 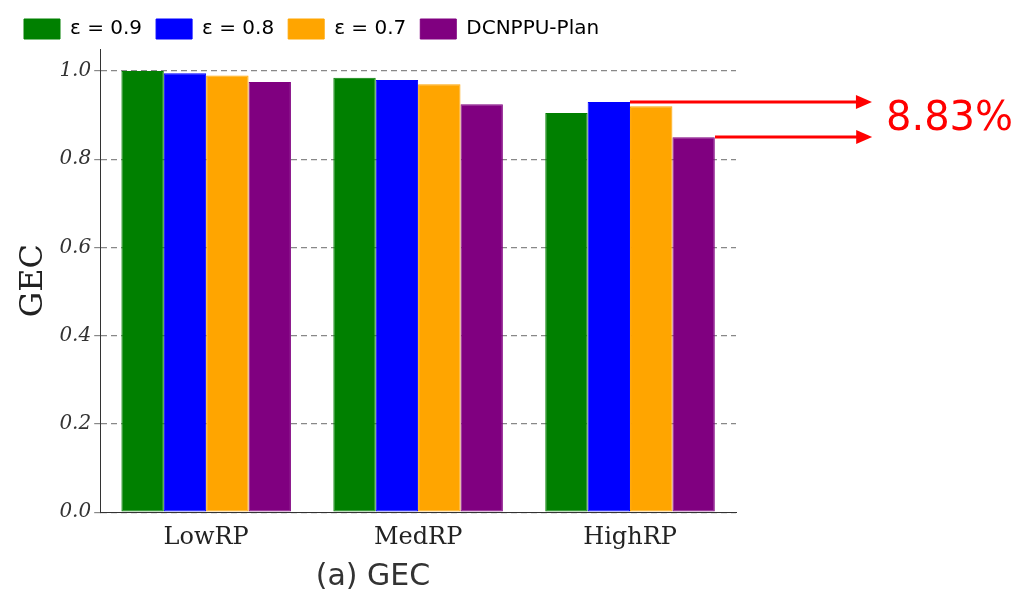 What do you see at coordinates (75, 157) in the screenshot?
I see `y-tick-label: 0.8` at bounding box center [75, 157].